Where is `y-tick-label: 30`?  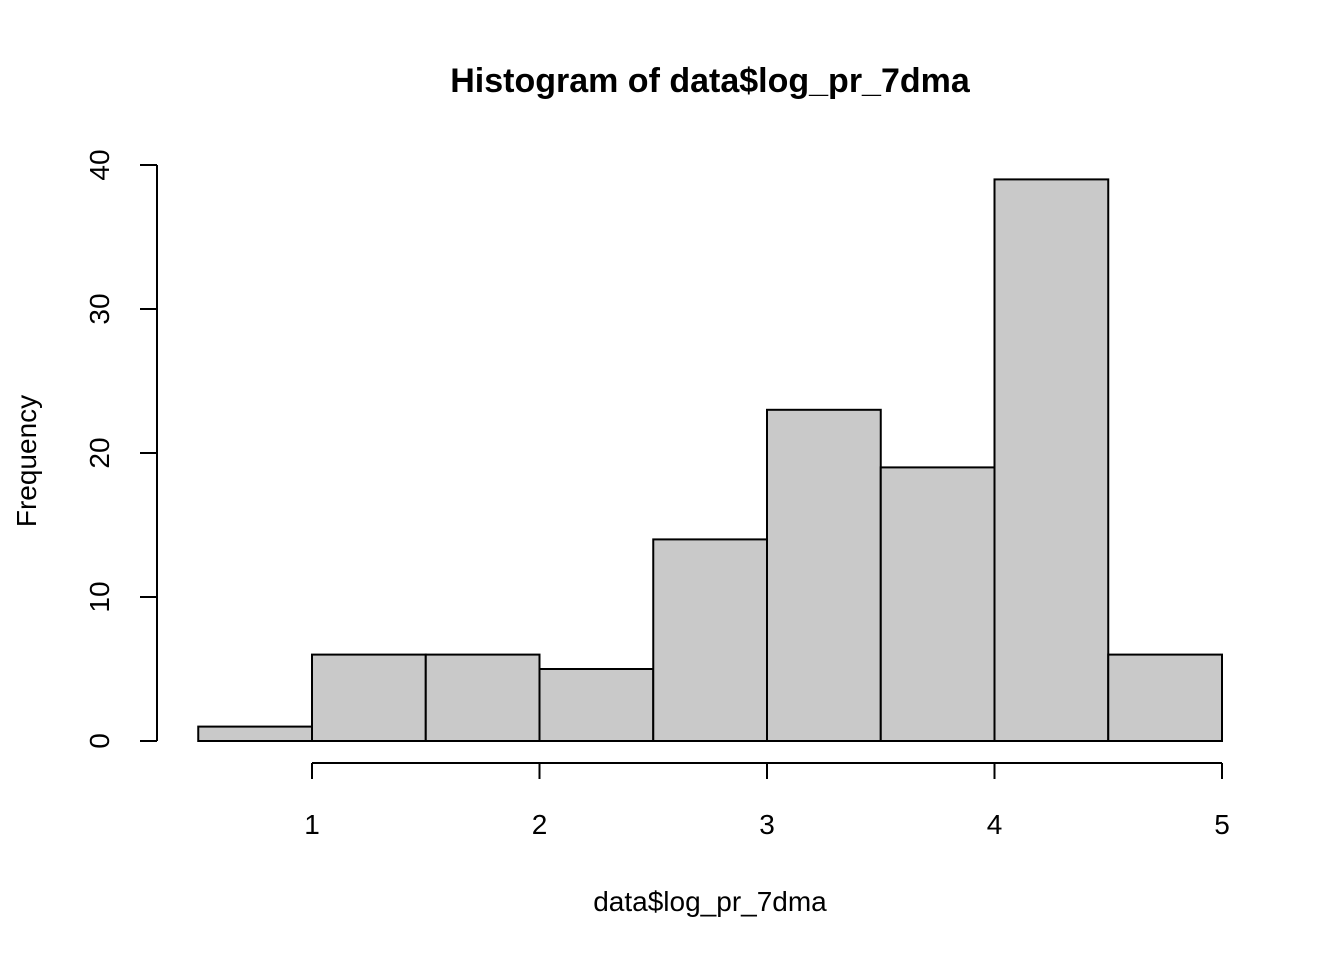
y-tick-label: 30 is located at coordinates (99, 308).